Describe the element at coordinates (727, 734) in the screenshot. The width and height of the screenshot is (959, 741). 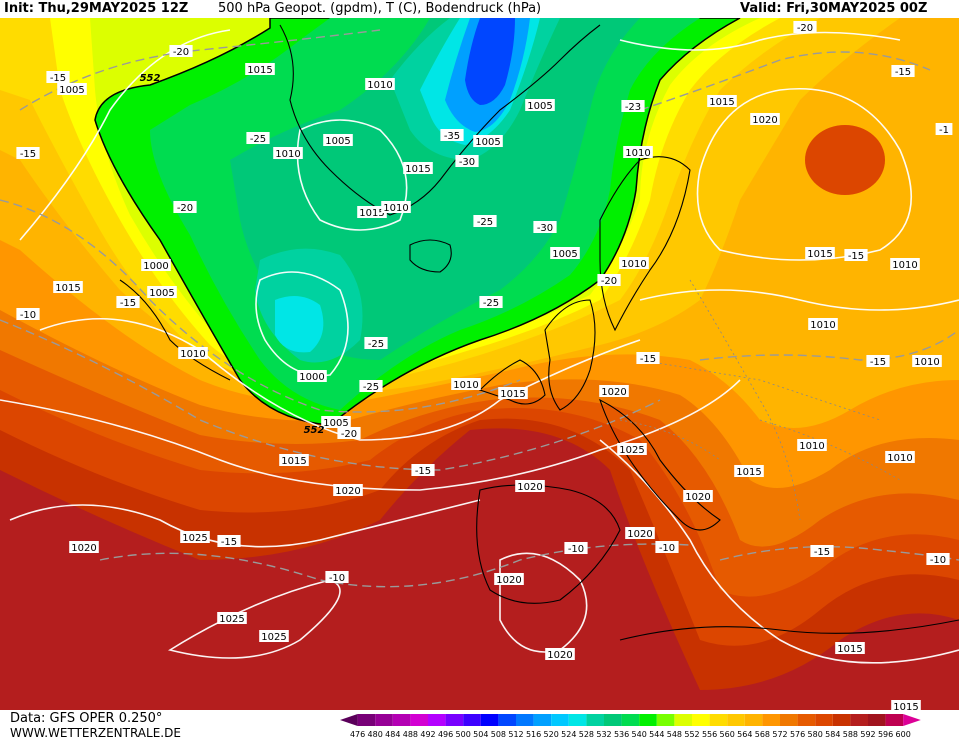
I see `legend-tick-label: 560` at that location.